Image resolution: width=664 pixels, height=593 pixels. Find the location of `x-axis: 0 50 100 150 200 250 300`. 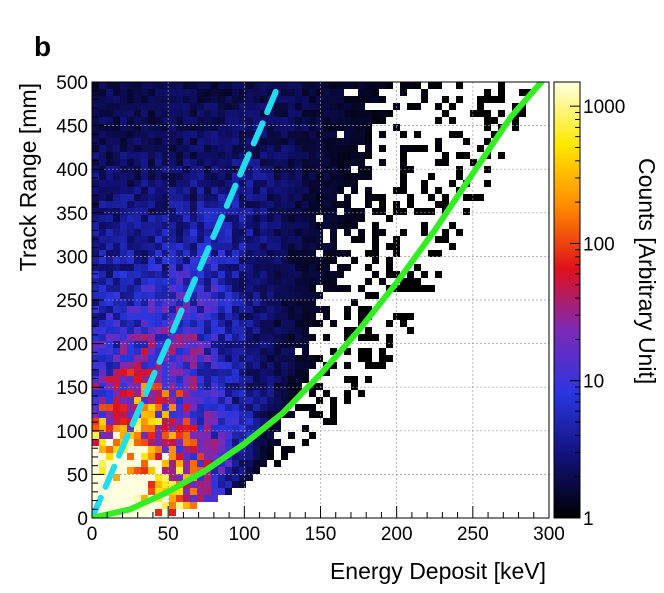

x-axis: 0 50 100 150 200 250 300 is located at coordinates (326, 525).